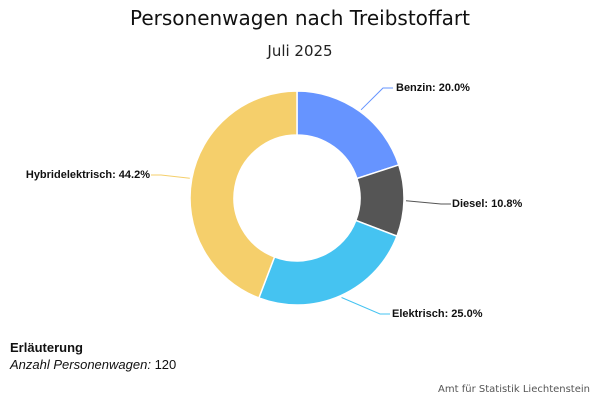 The image size is (600, 400). I want to click on chart-title: Personenwagen nach Treibstoffart, so click(299, 18).